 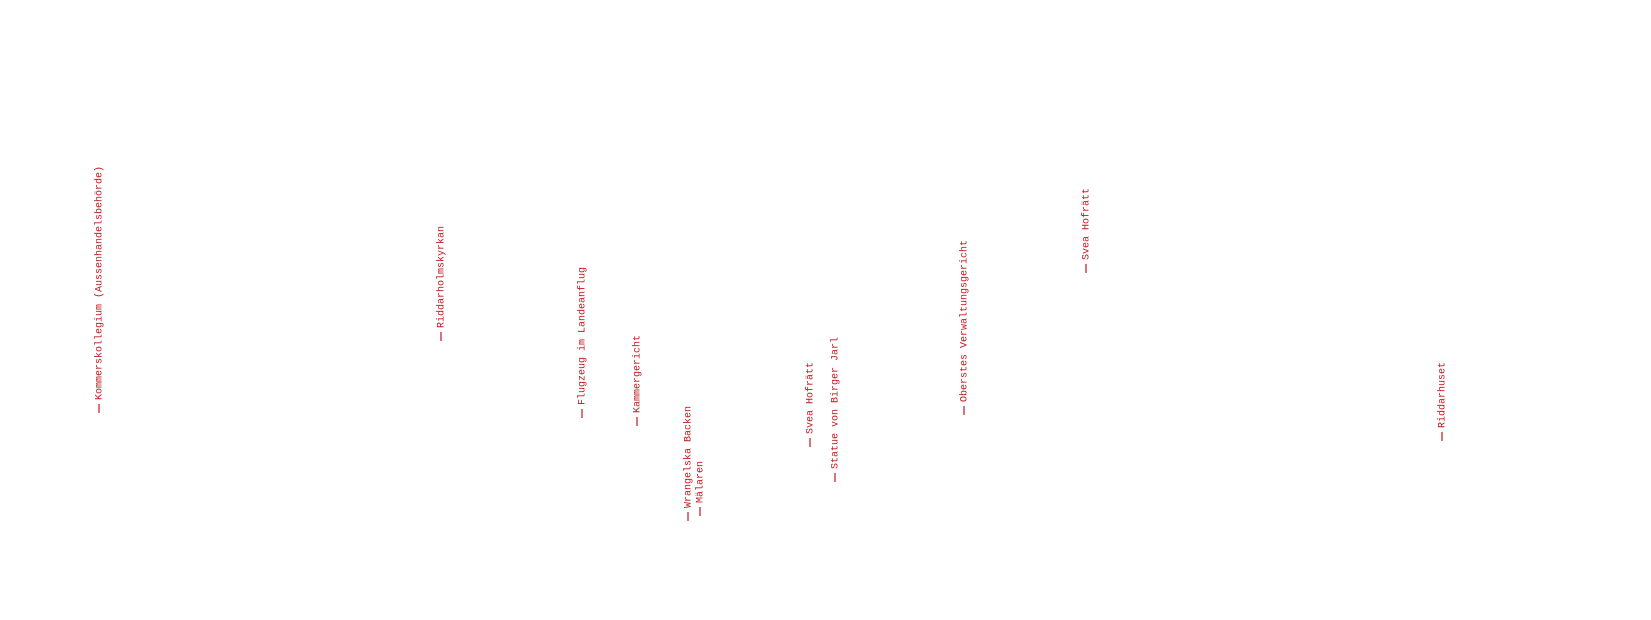 What do you see at coordinates (965, 321) in the screenshot?
I see `place-label: Oberstes Verwaltungsgericht` at bounding box center [965, 321].